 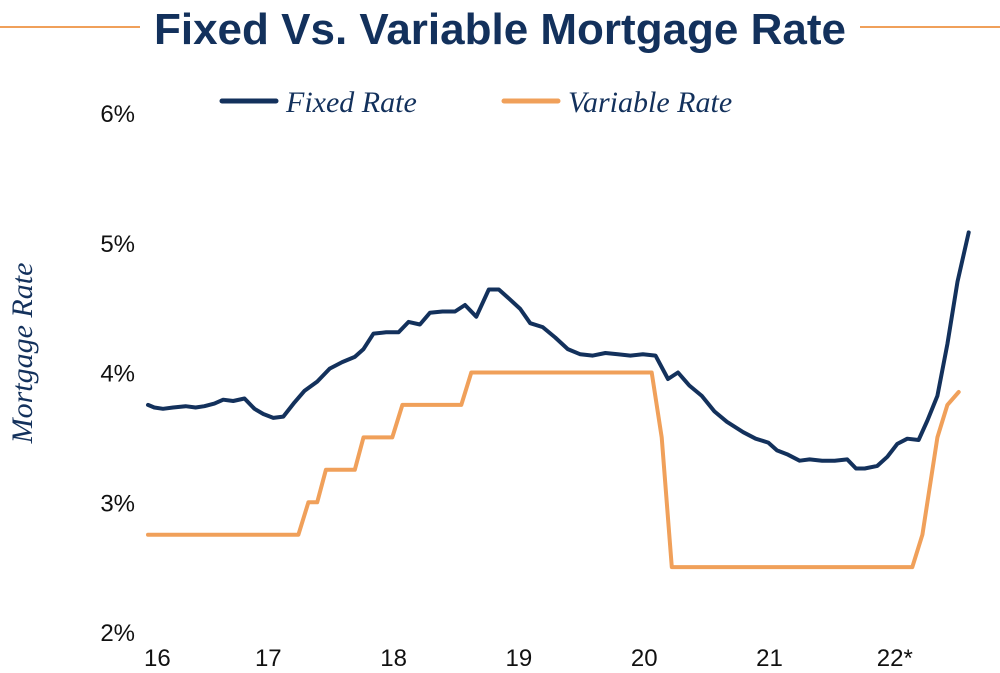 What do you see at coordinates (644, 658) in the screenshot?
I see `x-tick-label: 20` at bounding box center [644, 658].